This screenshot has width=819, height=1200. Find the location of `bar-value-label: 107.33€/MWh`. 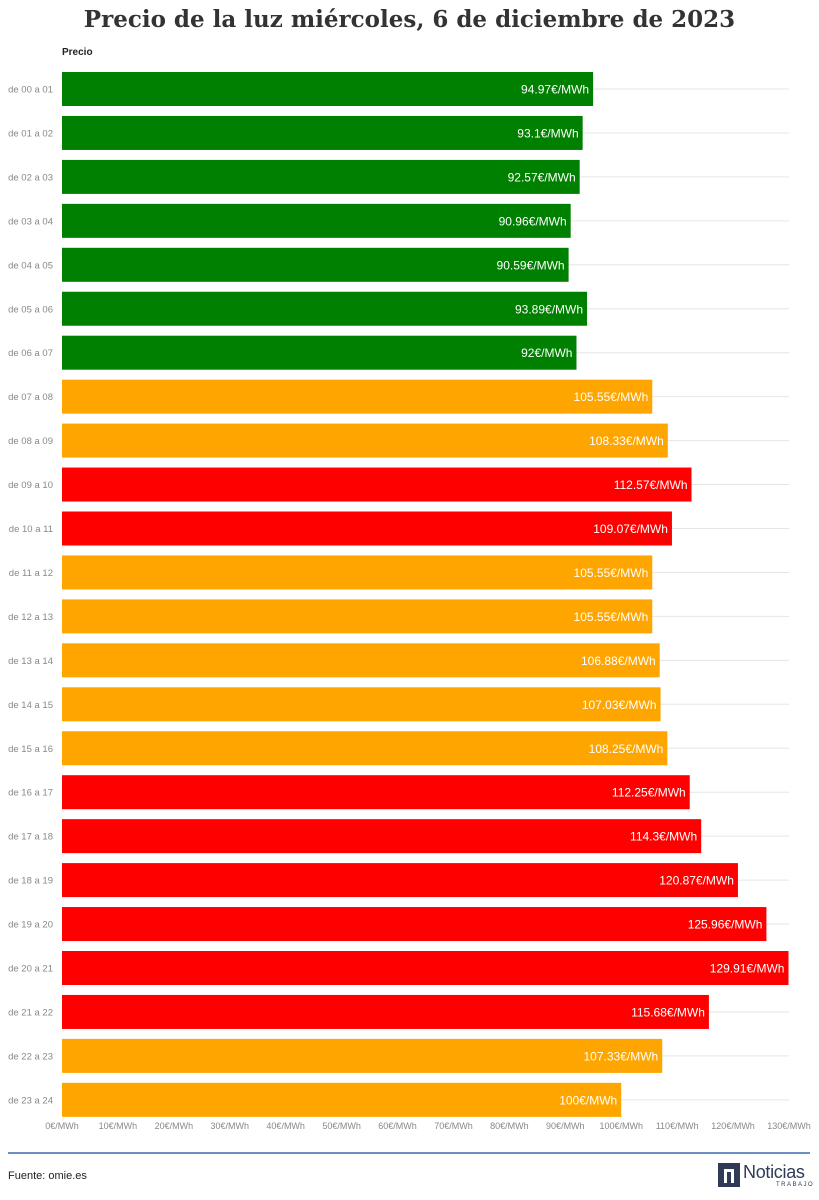

bar-value-label: 107.33€/MWh is located at coordinates (621, 1056).